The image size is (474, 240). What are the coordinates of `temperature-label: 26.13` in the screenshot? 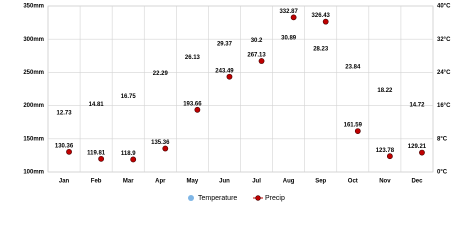 It's located at (193, 58).